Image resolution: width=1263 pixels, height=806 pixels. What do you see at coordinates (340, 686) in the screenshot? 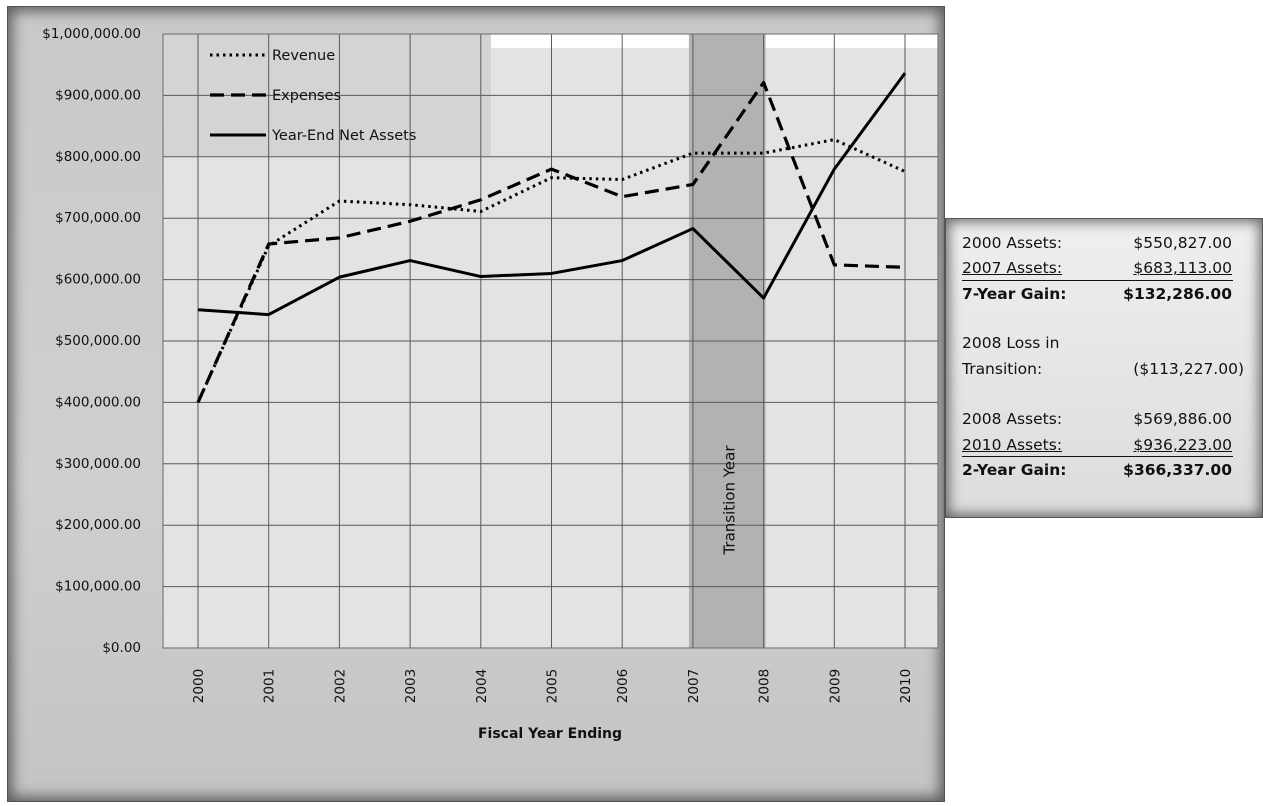
I see `x-tick-label: 2002` at bounding box center [340, 686].